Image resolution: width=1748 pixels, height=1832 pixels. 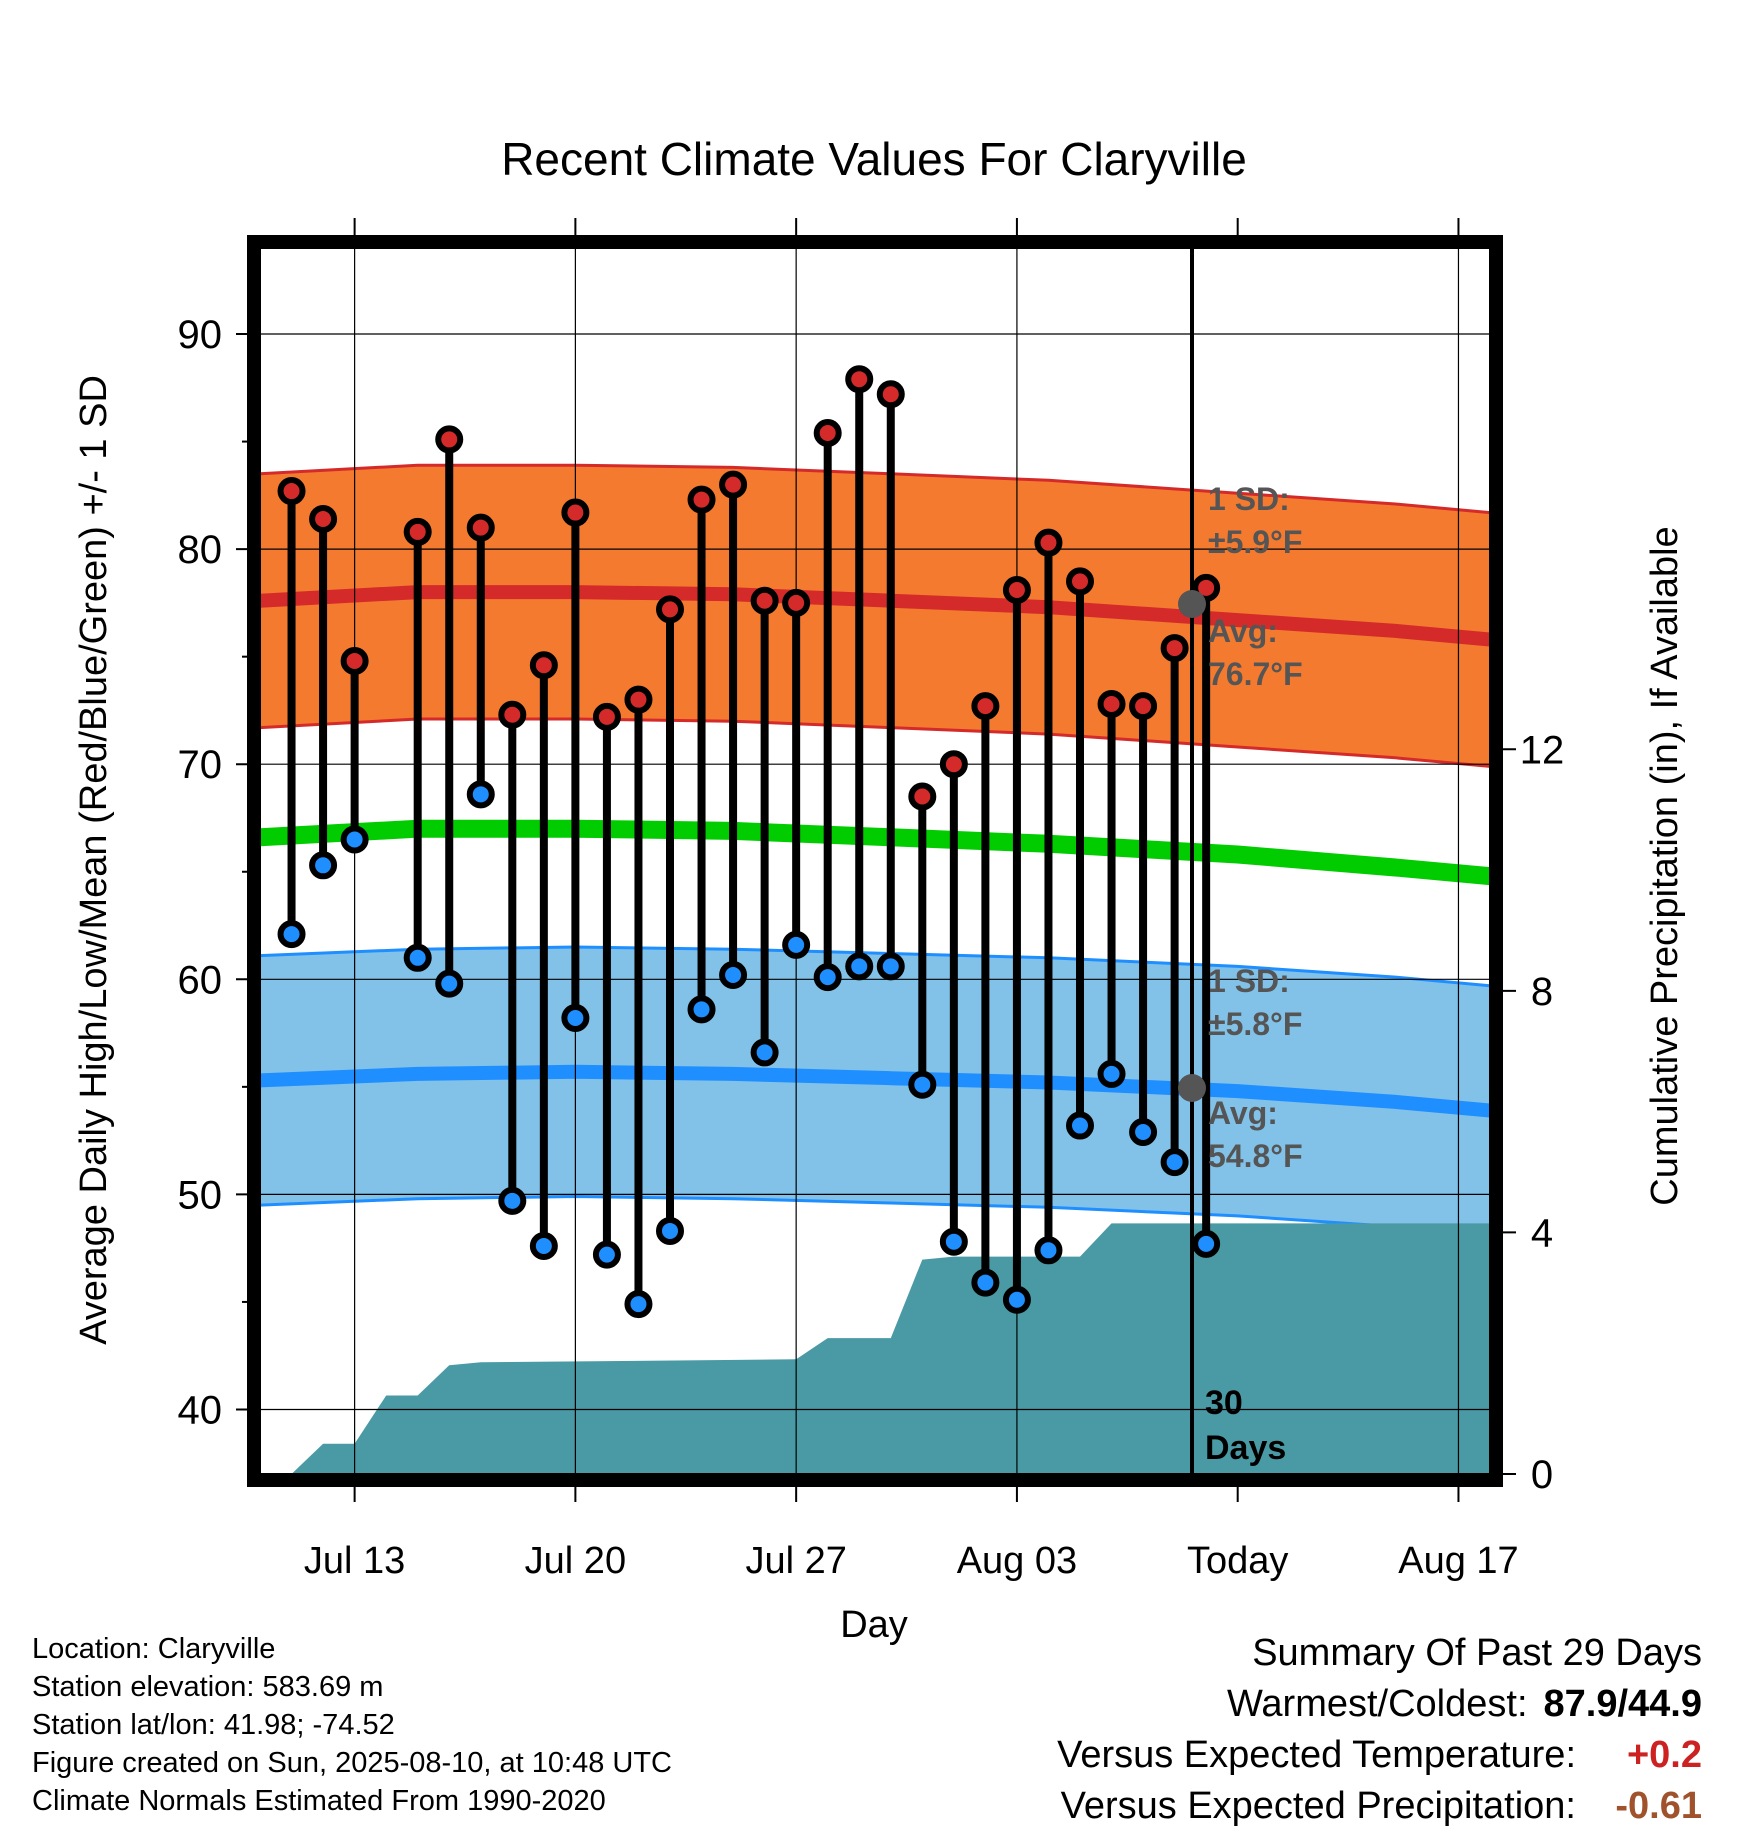 What do you see at coordinates (1477, 1653) in the screenshot?
I see `summary-title: Summary Of Past 29 Days` at bounding box center [1477, 1653].